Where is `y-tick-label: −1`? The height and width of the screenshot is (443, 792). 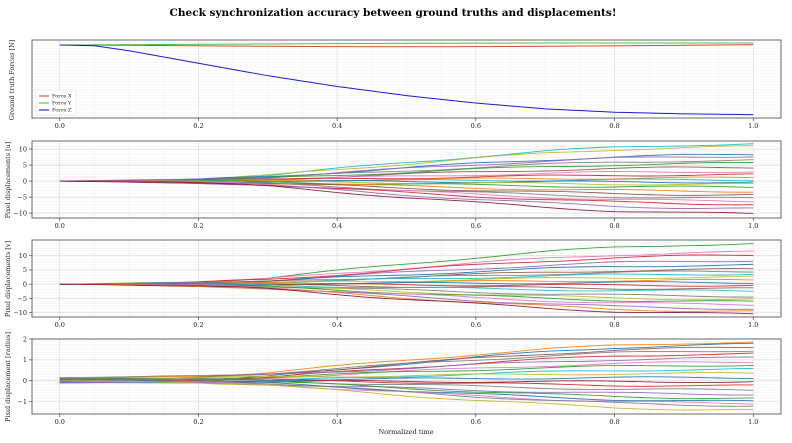
y-tick-label: −1 is located at coordinates (22, 402).